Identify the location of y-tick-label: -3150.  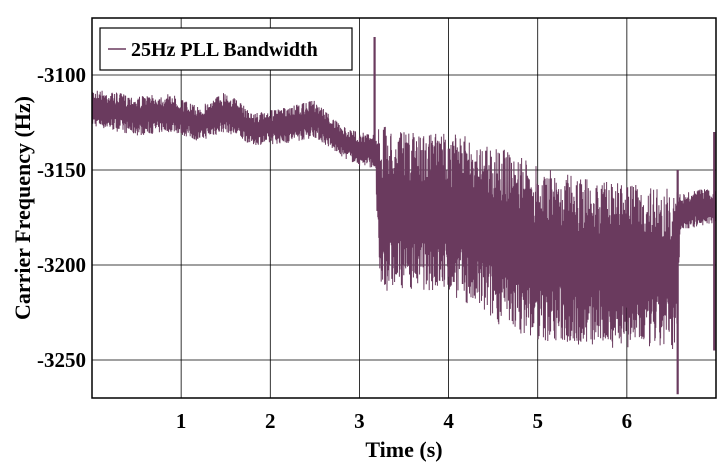
(61, 170).